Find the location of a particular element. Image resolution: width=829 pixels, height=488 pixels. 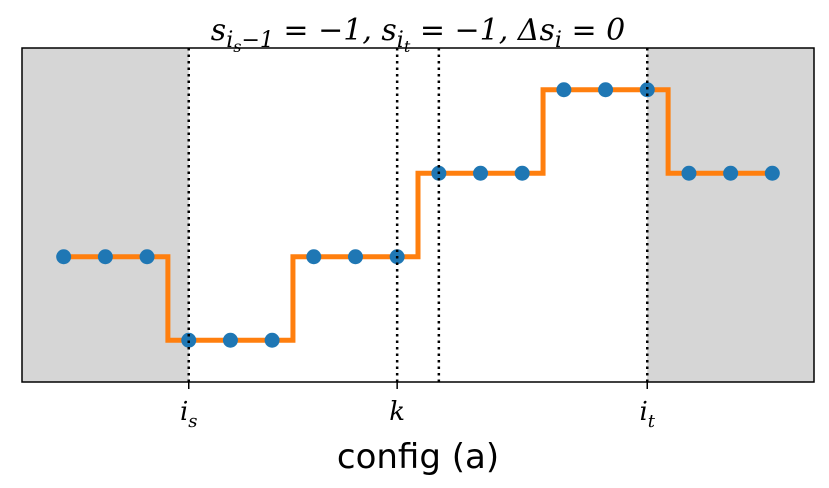

title-part: = −1, Δs is located at coordinates (482, 30).